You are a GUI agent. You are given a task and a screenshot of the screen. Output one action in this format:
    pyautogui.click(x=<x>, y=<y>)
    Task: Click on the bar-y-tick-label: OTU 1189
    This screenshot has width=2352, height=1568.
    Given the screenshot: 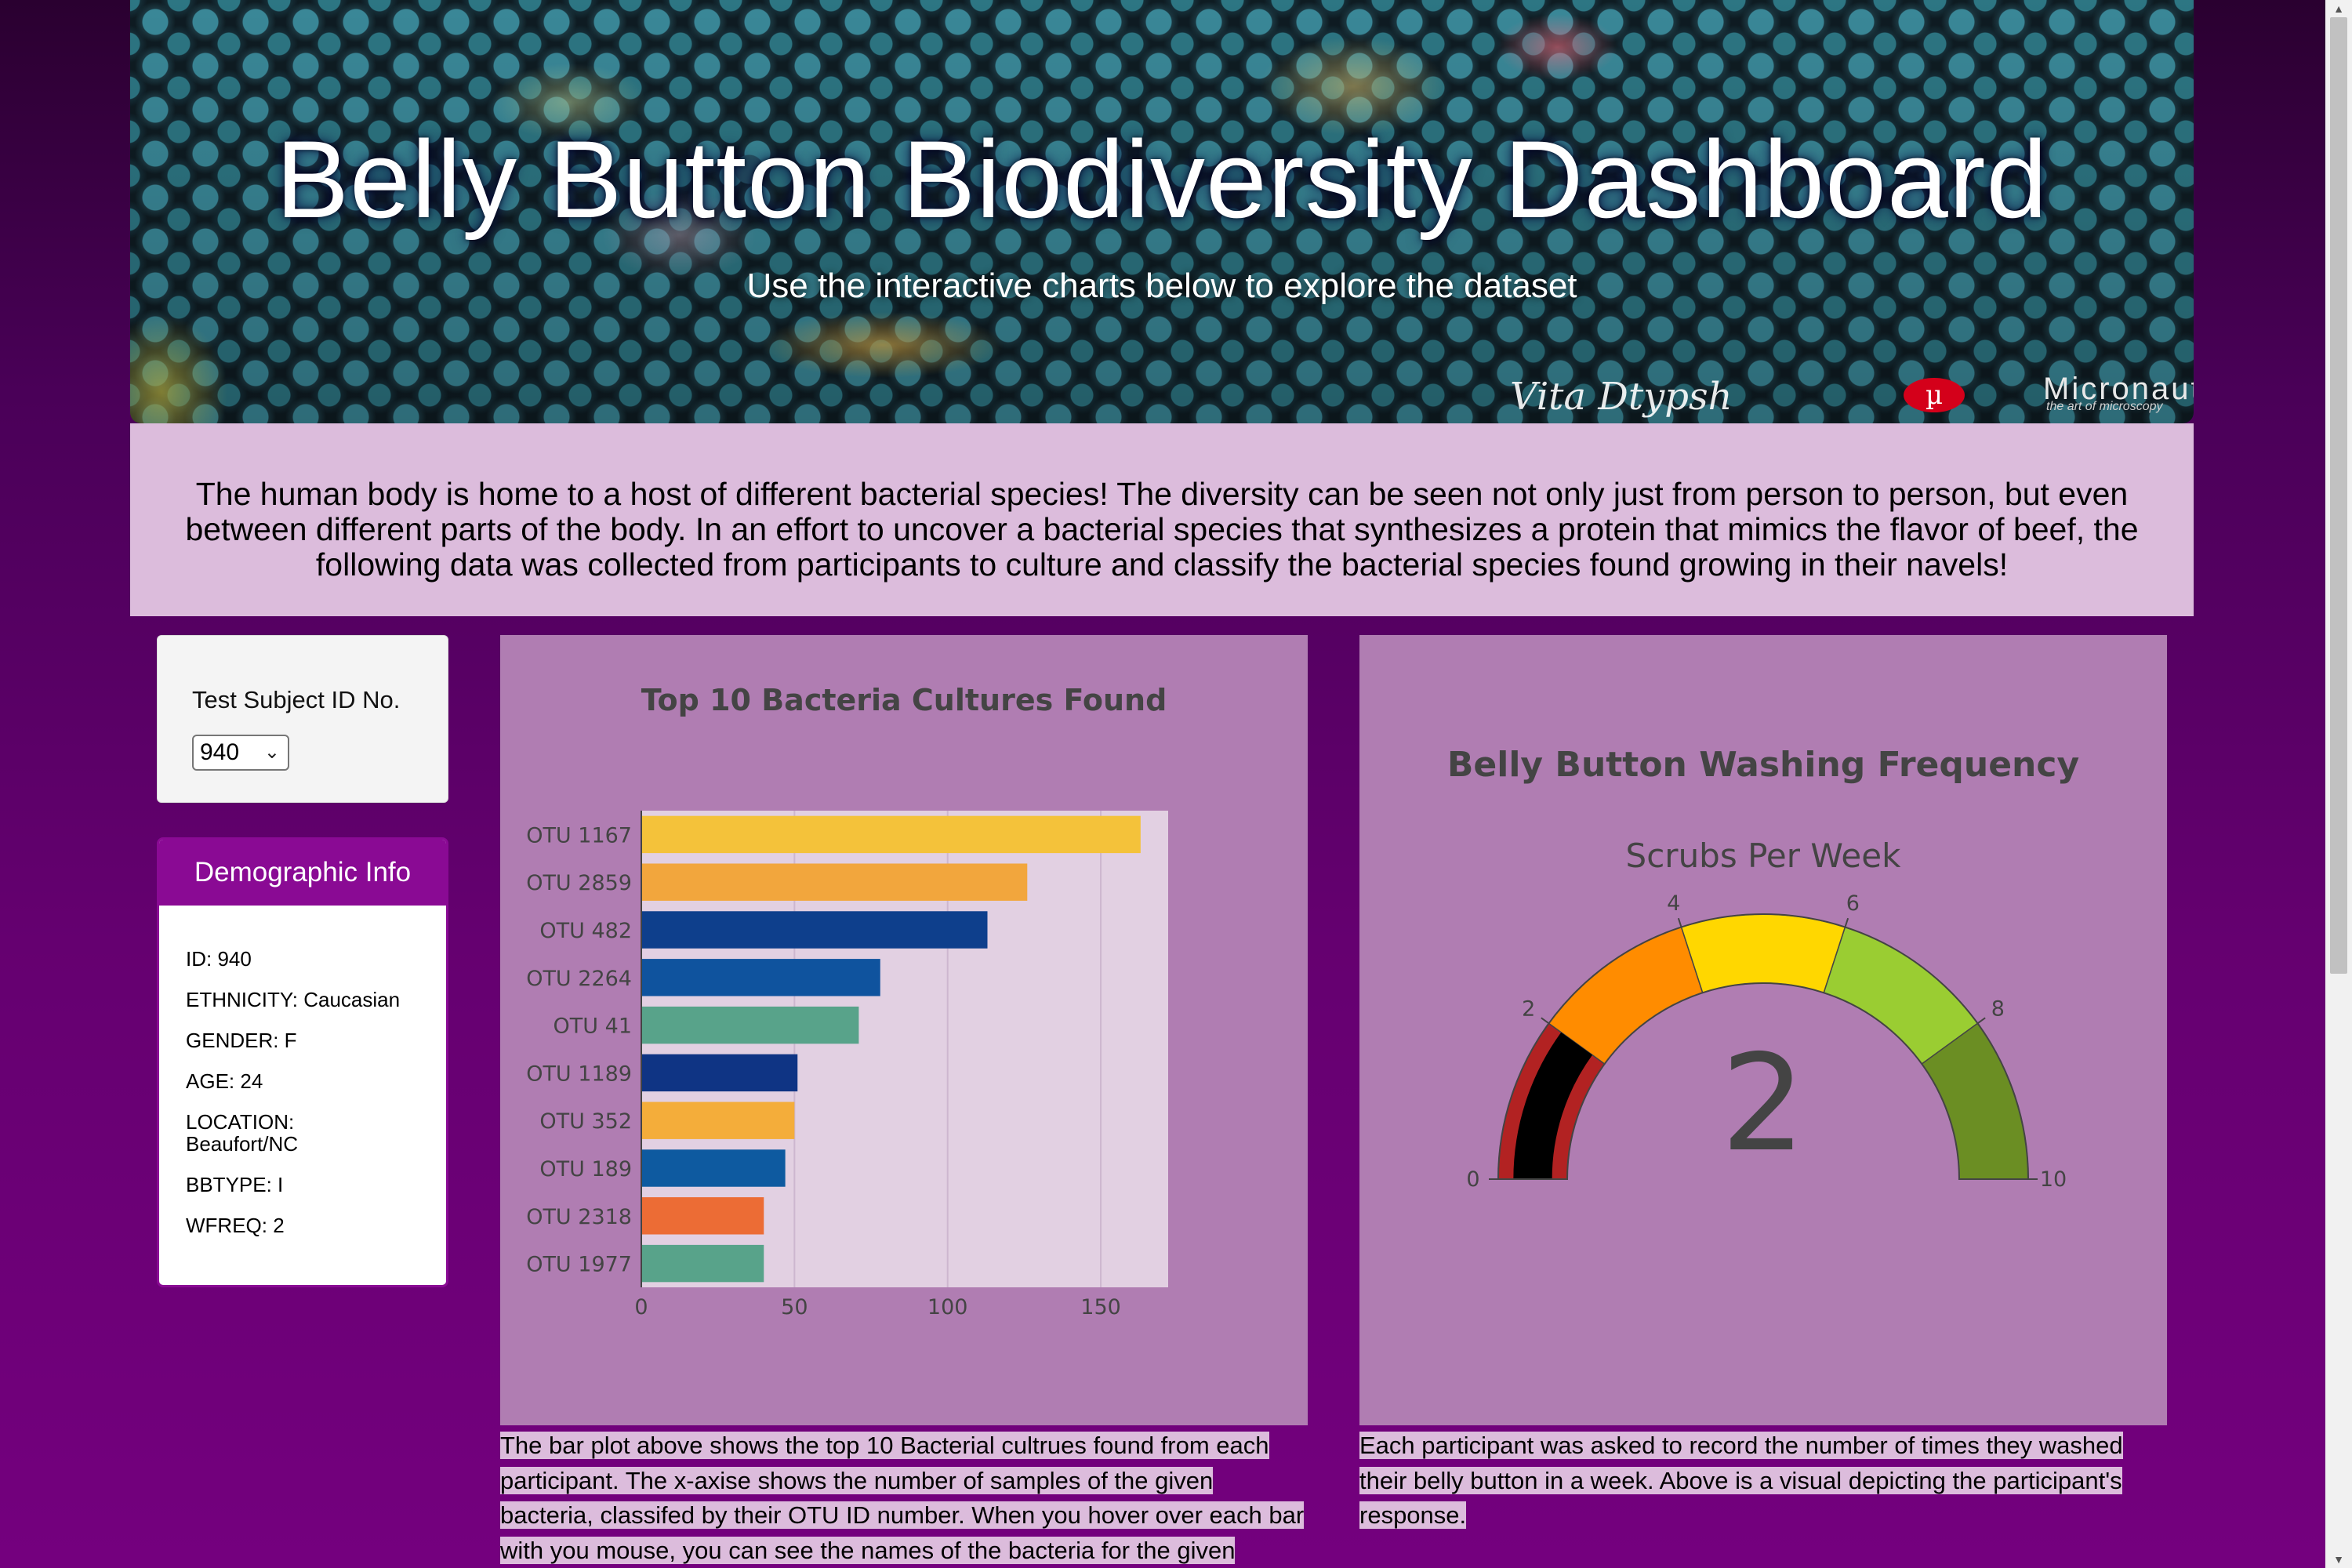 What is the action you would take?
    pyautogui.click(x=579, y=1074)
    